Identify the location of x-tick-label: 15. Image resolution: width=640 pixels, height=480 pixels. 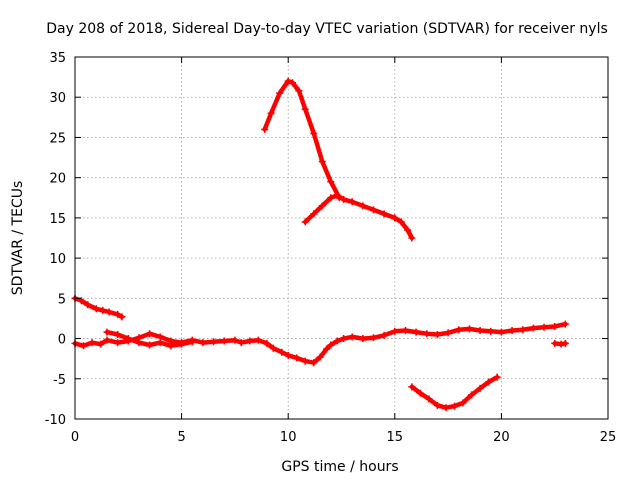
(395, 437).